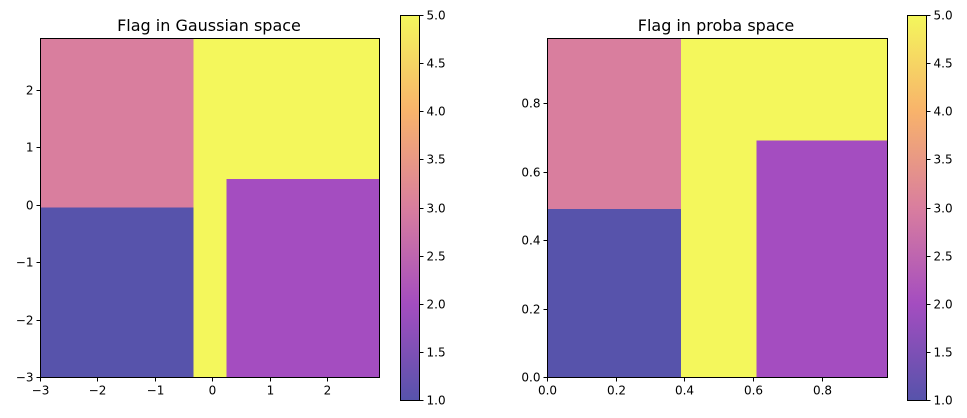  I want to click on left-chart-title: Flag in Gaussian space, so click(209, 25).